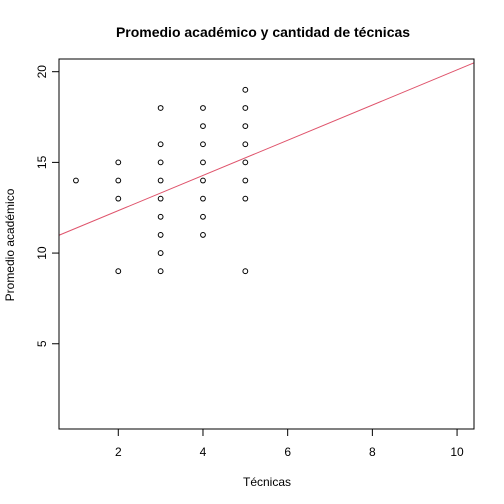 The width and height of the screenshot is (504, 504). Describe the element at coordinates (267, 482) in the screenshot. I see `x-axis-label: Técnicas` at that location.